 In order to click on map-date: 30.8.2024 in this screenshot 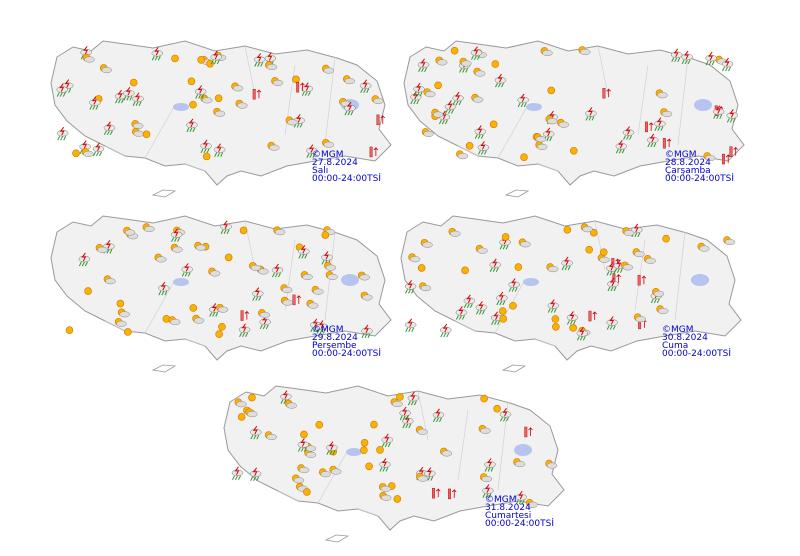, I will do `click(685, 338)`.